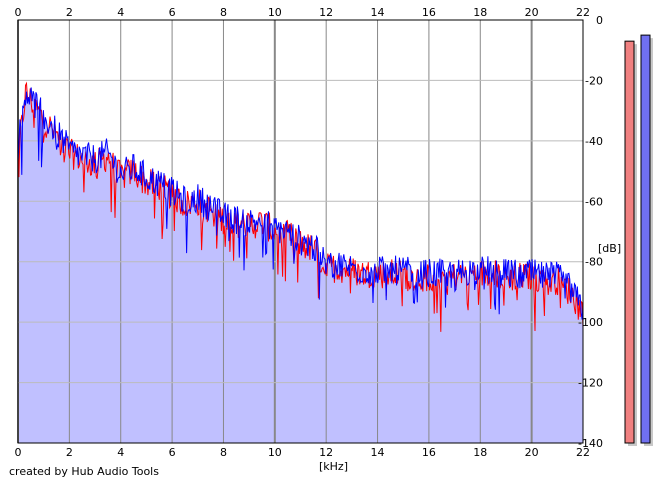 Image resolution: width=665 pixels, height=484 pixels. Describe the element at coordinates (18, 452) in the screenshot. I see `x-tick-label-bottom: 0` at that location.